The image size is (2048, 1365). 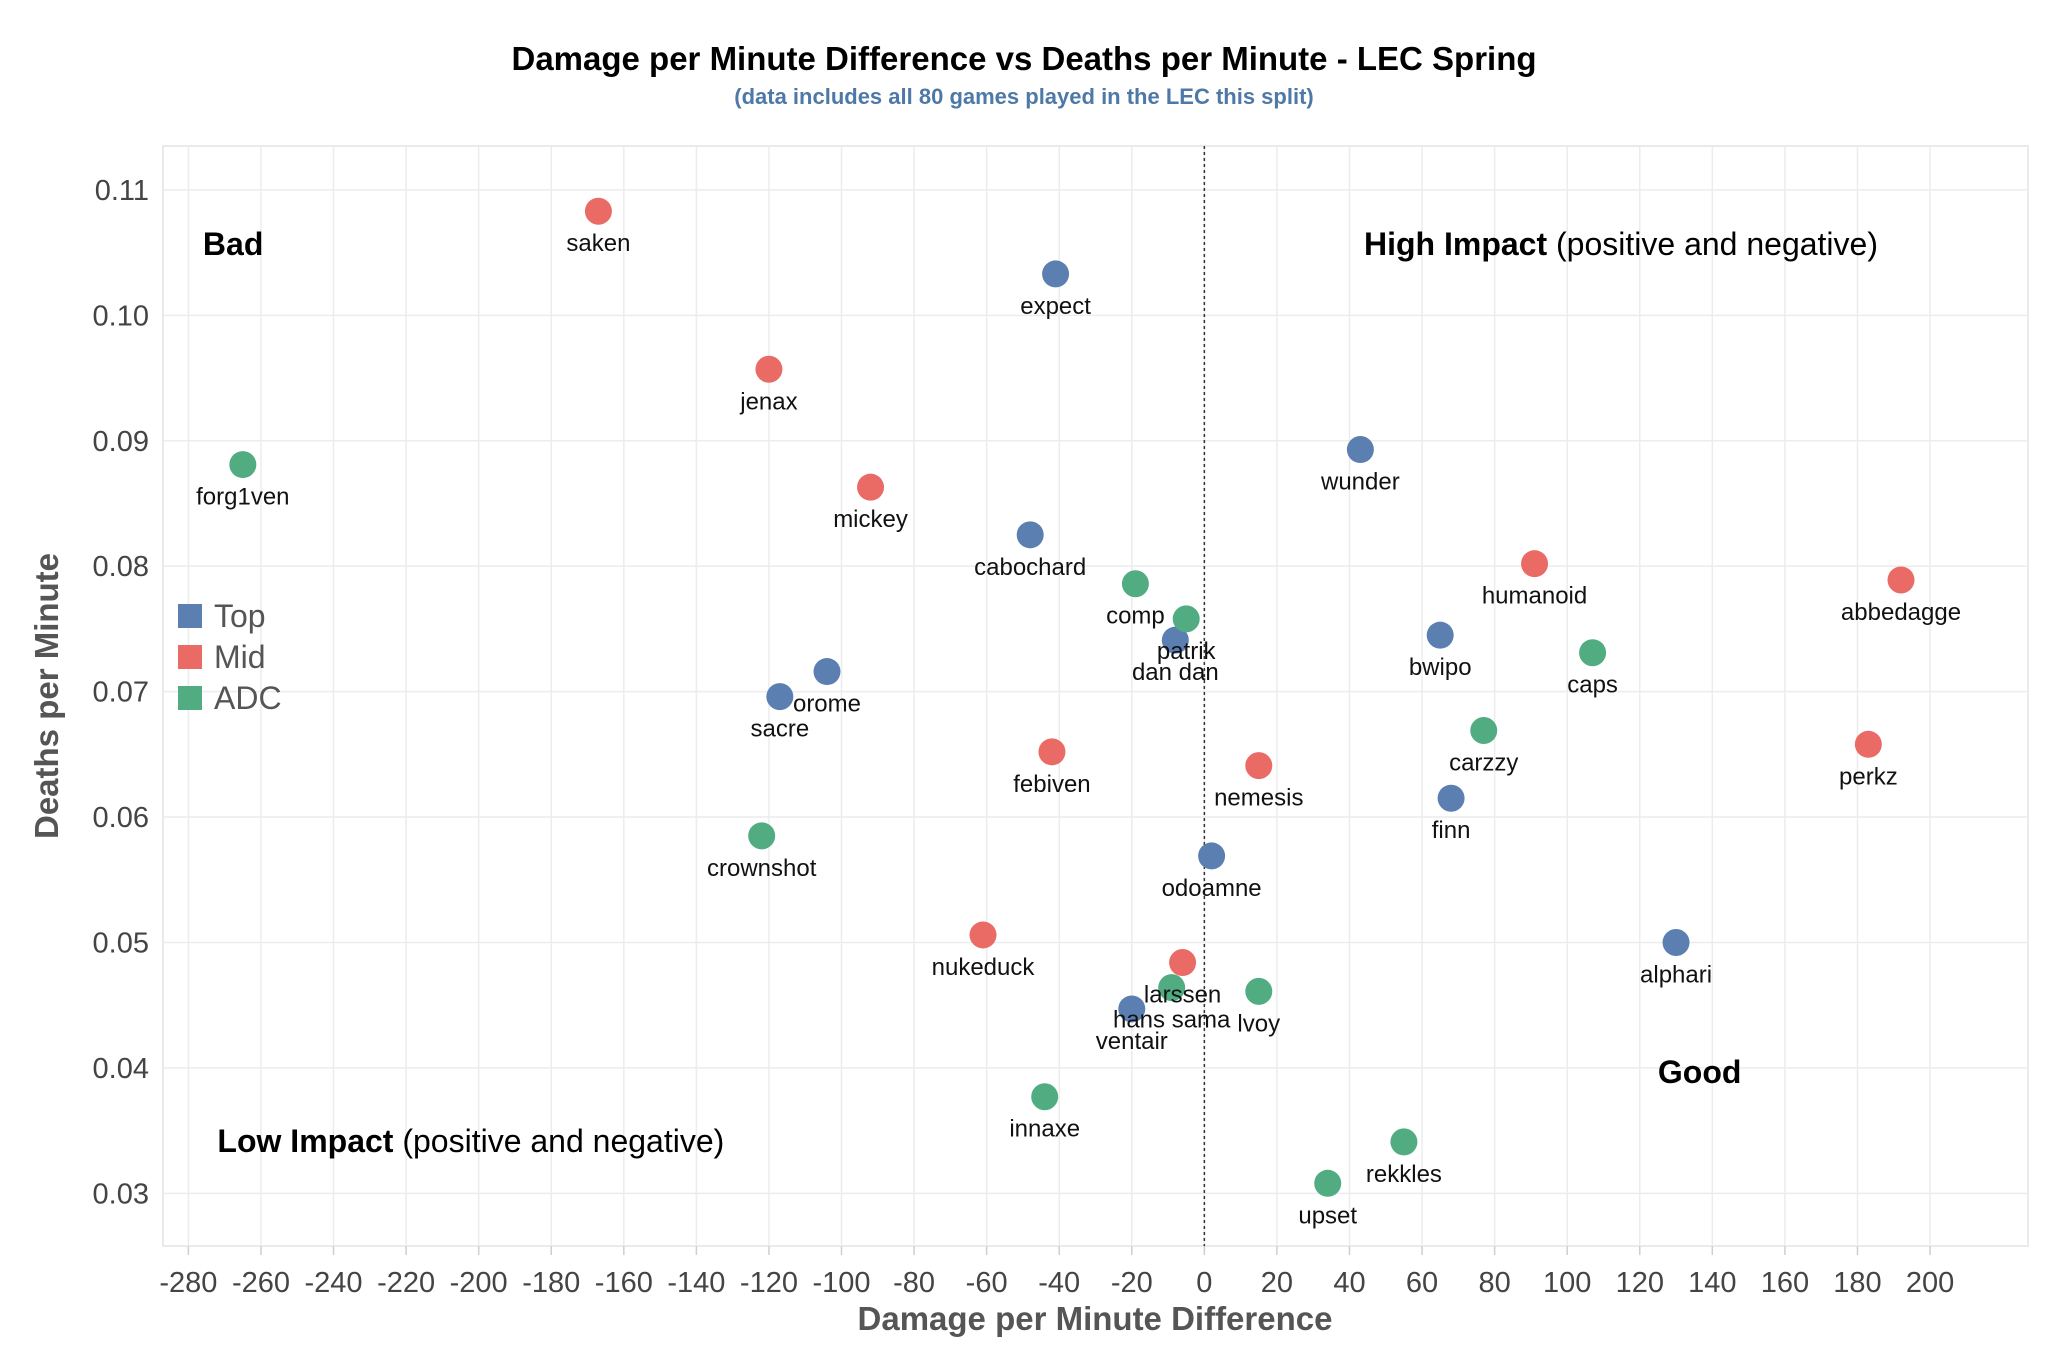 I want to click on point-label: patrik, so click(x=1187, y=651).